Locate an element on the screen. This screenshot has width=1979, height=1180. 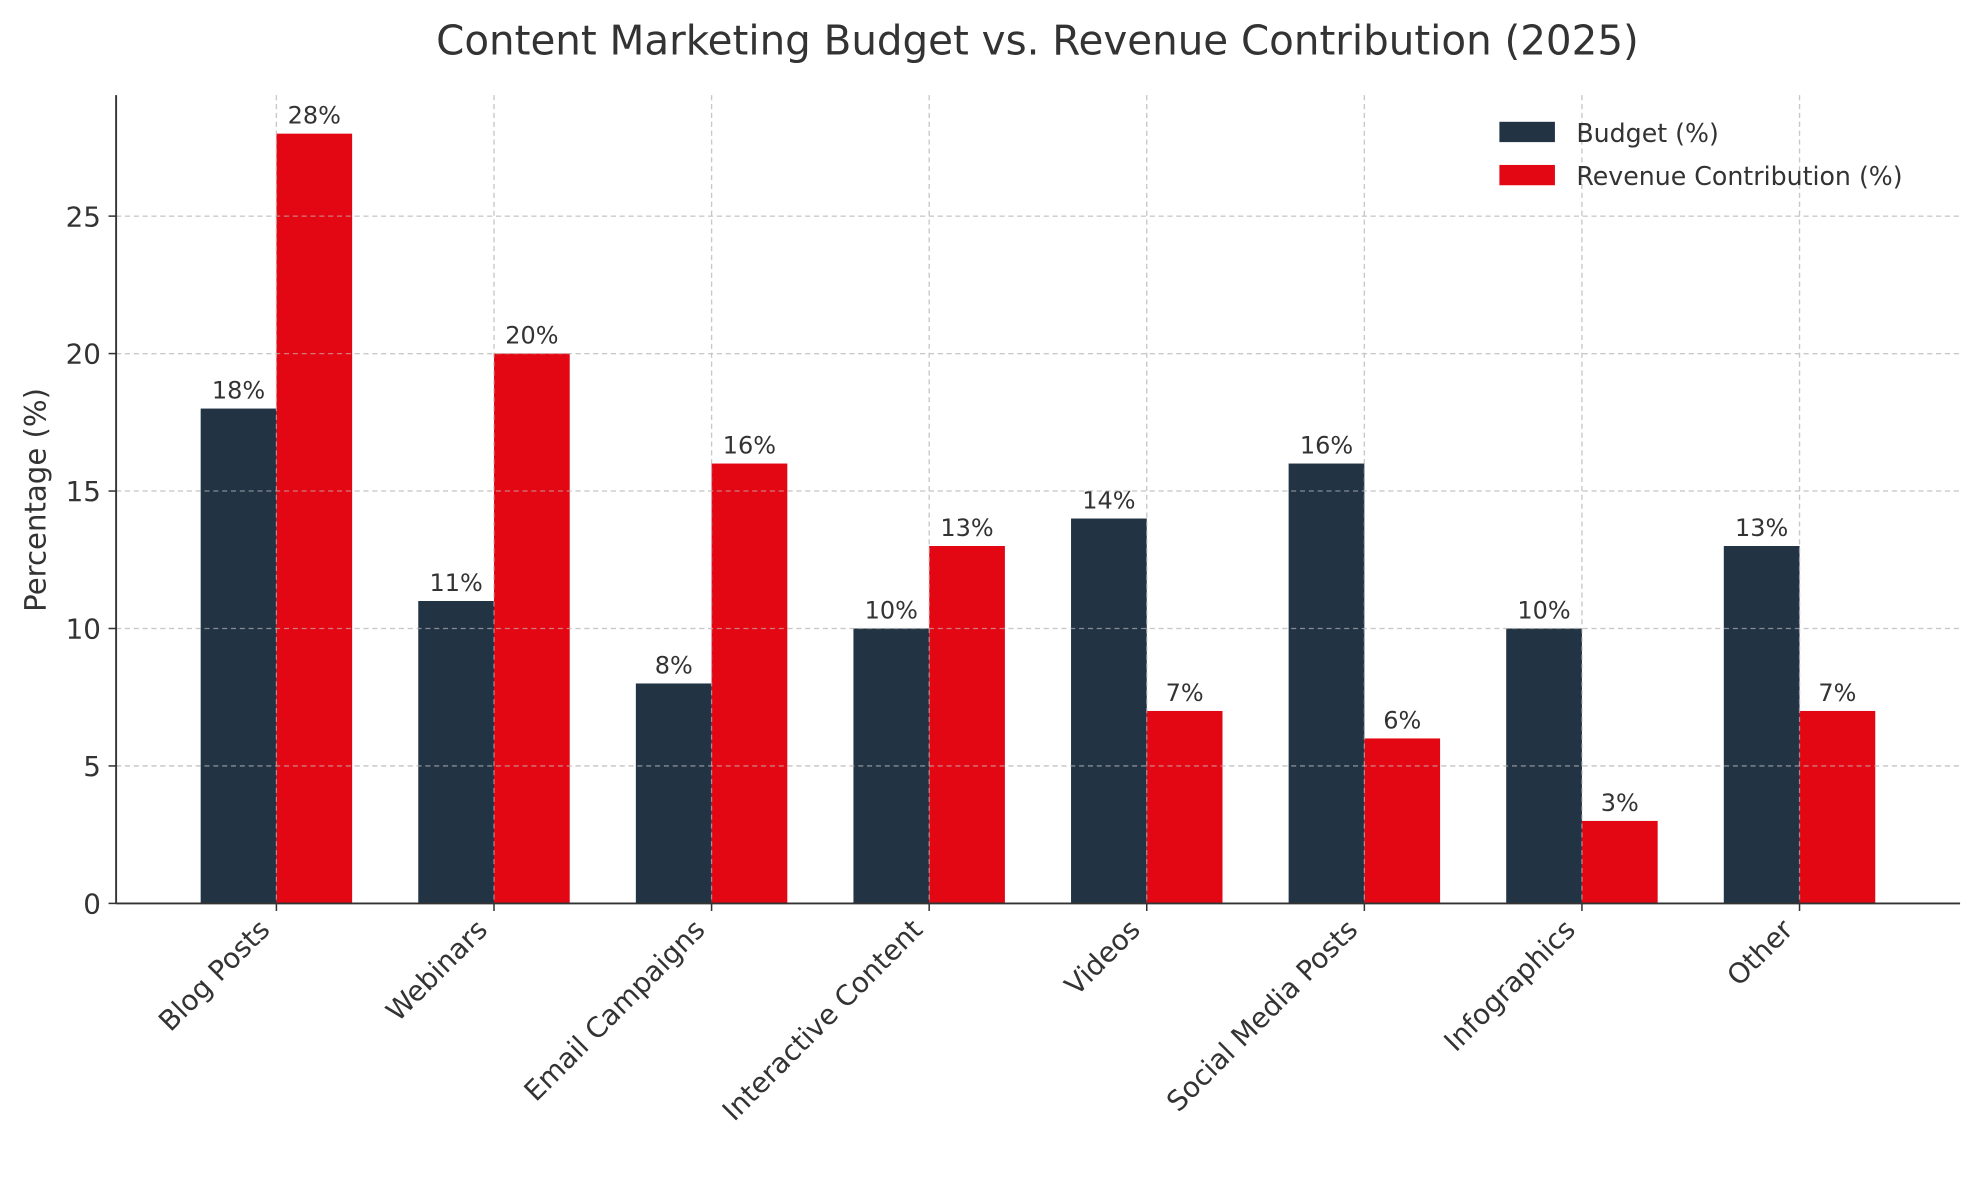
legend: Budget (%) Revenue Contribution (%) is located at coordinates (1701, 155).